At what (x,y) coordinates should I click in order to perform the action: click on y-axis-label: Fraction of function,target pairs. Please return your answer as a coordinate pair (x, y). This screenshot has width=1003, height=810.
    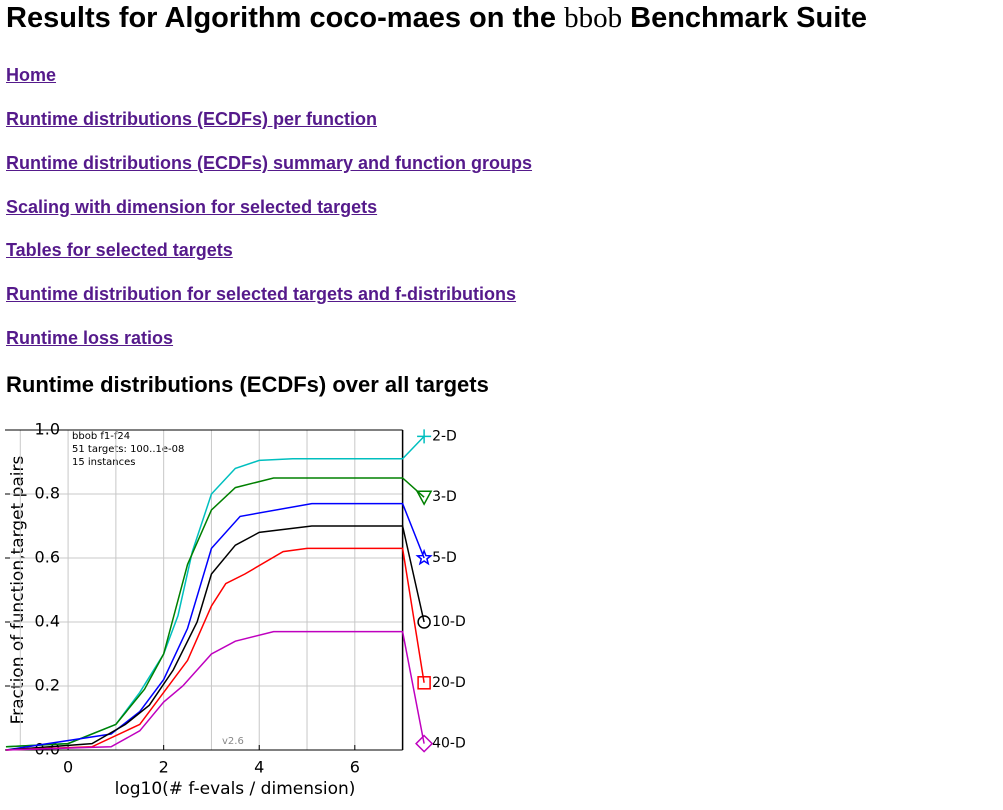
    Looking at the image, I should click on (18, 589).